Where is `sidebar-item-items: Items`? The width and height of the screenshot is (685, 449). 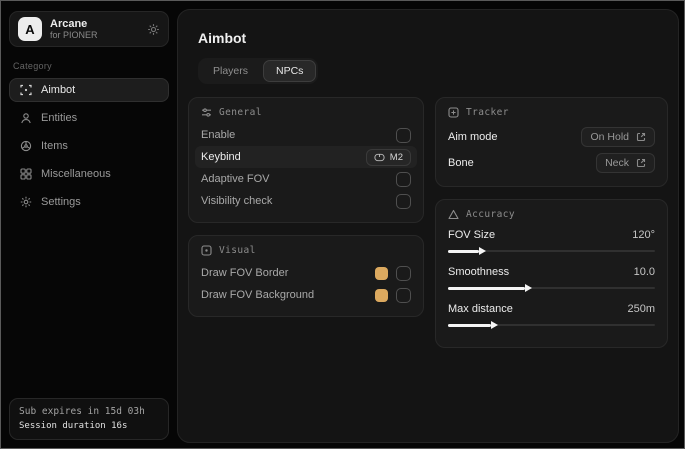
sidebar-item-items: Items is located at coordinates (89, 146).